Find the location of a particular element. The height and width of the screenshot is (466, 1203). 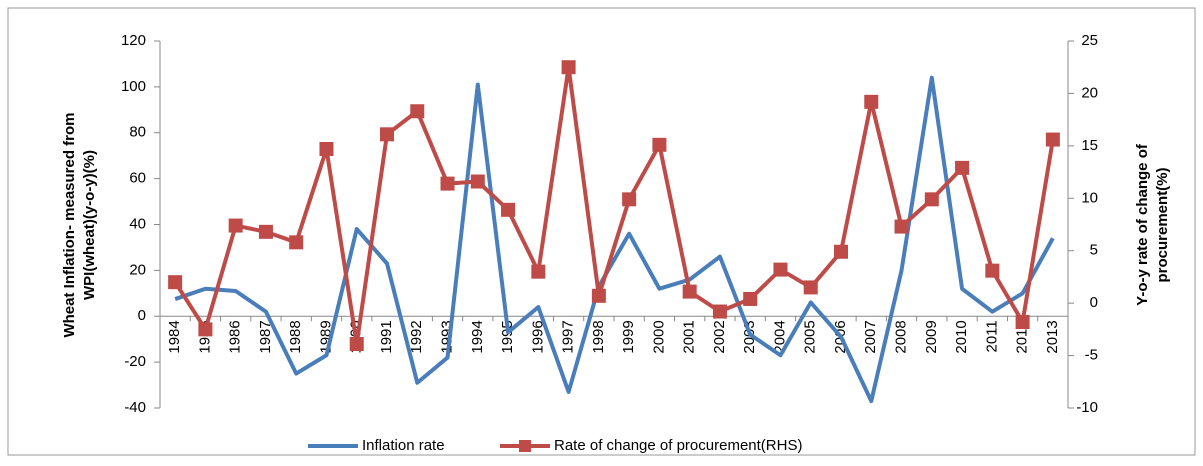

y2-tick-label: 10 is located at coordinates (1089, 197).